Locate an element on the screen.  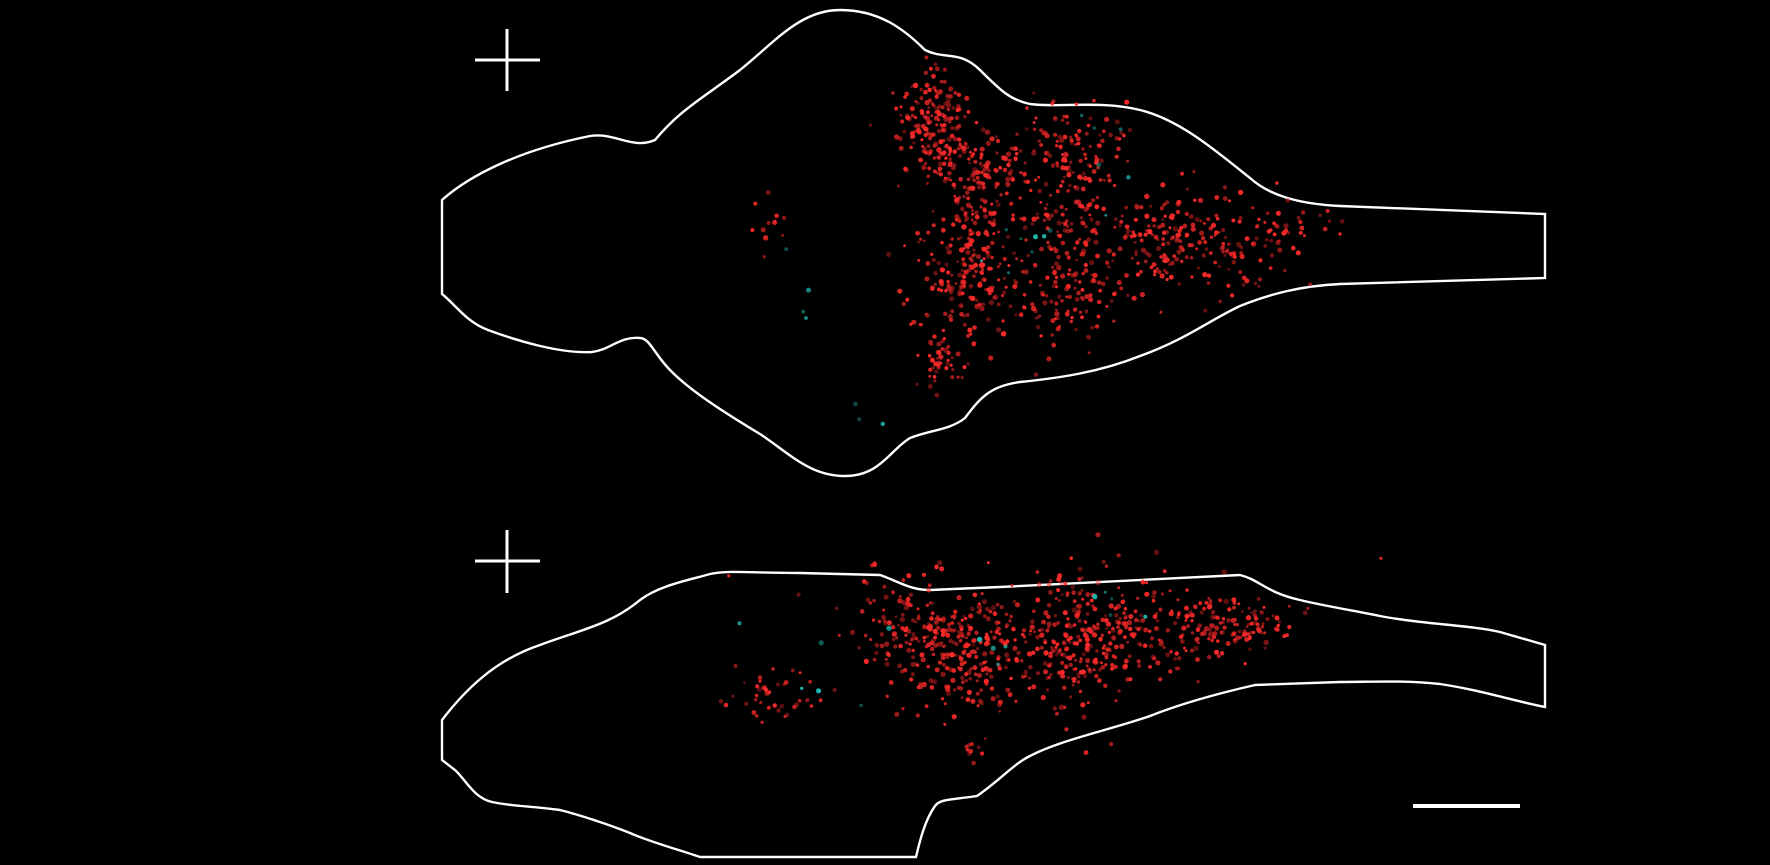
cyan-cell is located at coordinates (1021, 239).